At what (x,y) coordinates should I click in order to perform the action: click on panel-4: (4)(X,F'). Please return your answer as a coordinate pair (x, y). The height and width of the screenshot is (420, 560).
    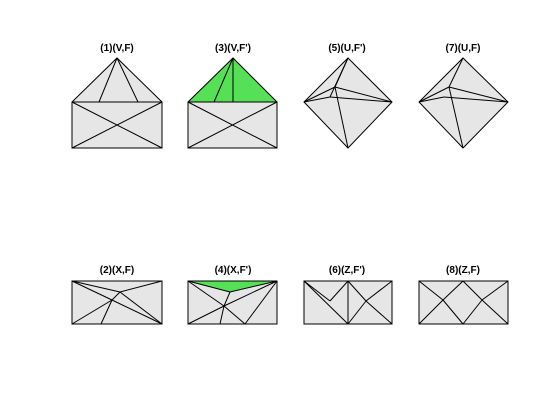
    Looking at the image, I should click on (233, 295).